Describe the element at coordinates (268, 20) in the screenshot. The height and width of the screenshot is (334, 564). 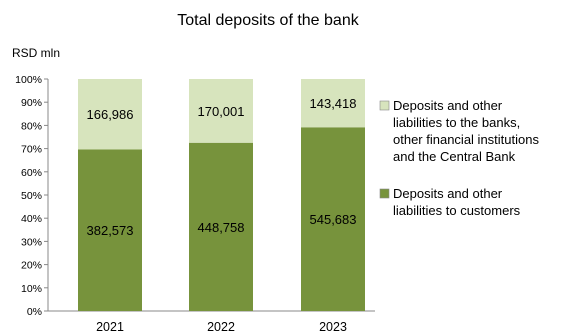
I see `chart-title: Total deposits of the bank` at that location.